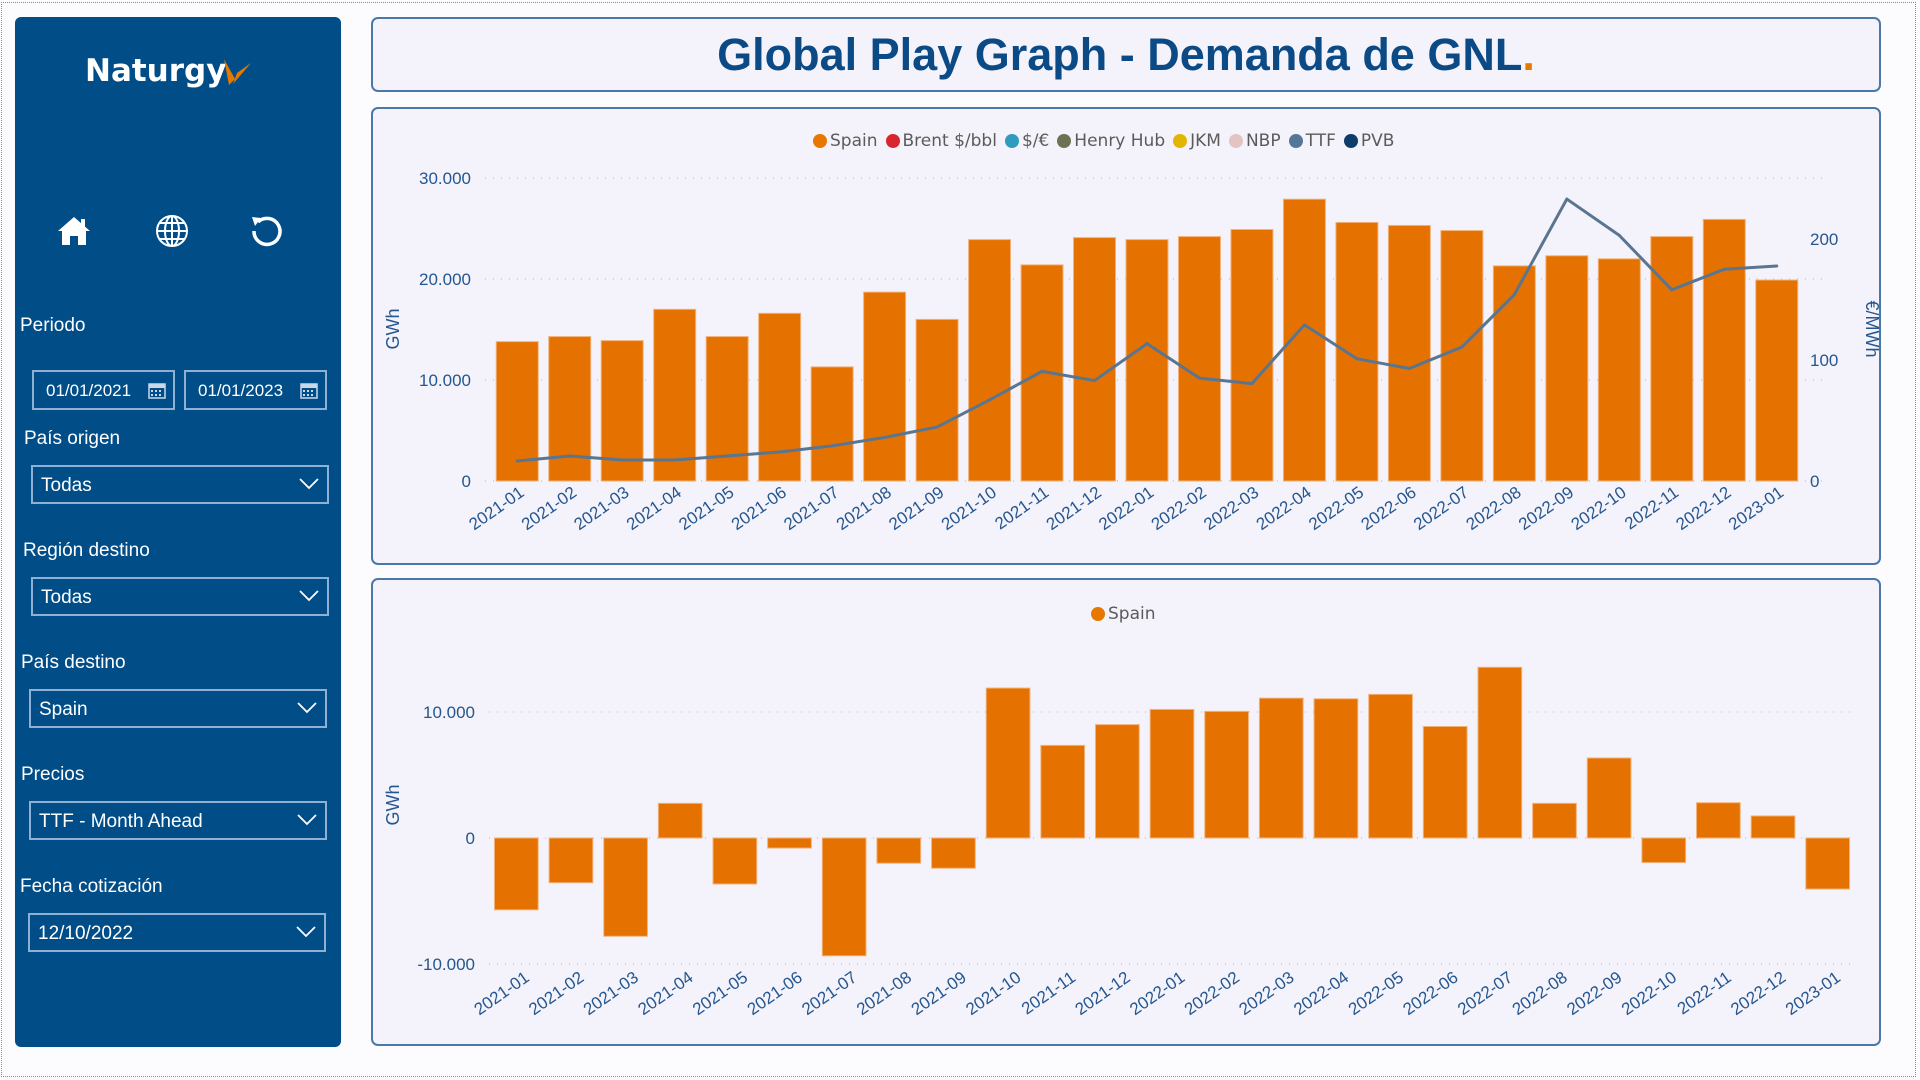  What do you see at coordinates (1103, 993) in the screenshot?
I see `x-tick-label: 2021-12` at bounding box center [1103, 993].